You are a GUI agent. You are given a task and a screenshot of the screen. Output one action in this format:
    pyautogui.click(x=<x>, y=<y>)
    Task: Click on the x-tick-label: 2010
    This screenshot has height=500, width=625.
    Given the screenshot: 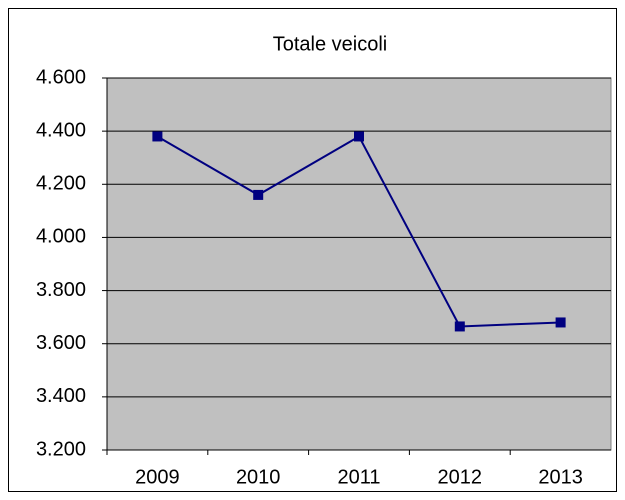 What is the action you would take?
    pyautogui.click(x=258, y=477)
    